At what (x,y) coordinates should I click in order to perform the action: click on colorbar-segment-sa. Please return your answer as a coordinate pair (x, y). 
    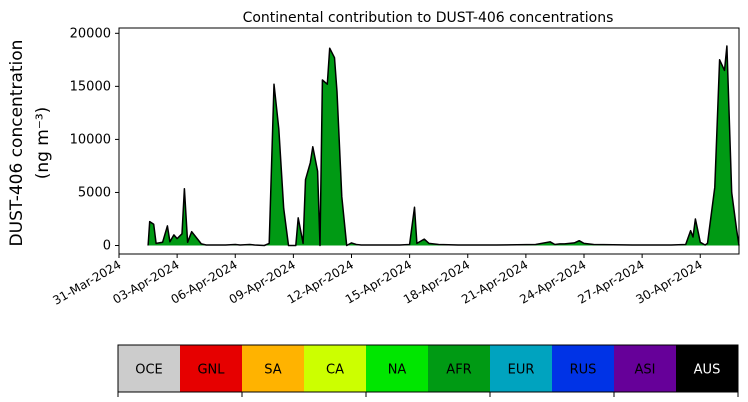
    Looking at the image, I should click on (273, 368).